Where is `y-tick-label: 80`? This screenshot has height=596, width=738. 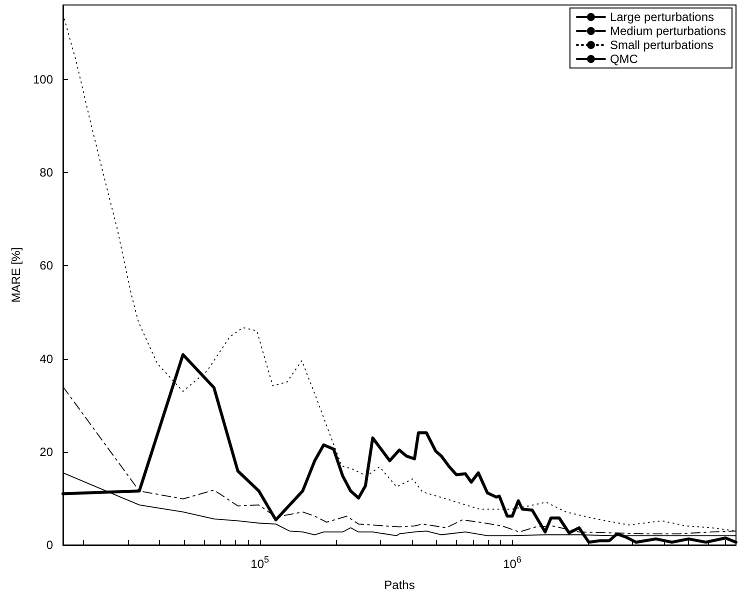 y-tick-label: 80 is located at coordinates (47, 173).